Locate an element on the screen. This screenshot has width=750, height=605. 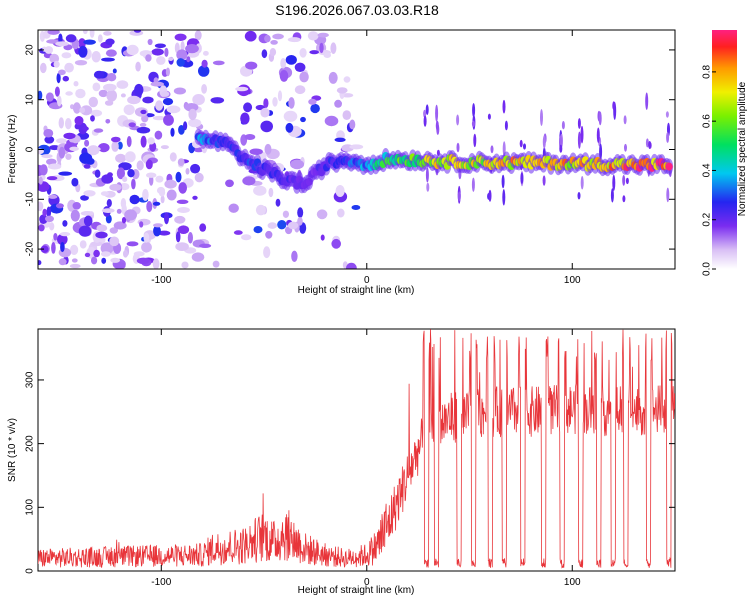
y-tick-label: 10 is located at coordinates (30, 100).